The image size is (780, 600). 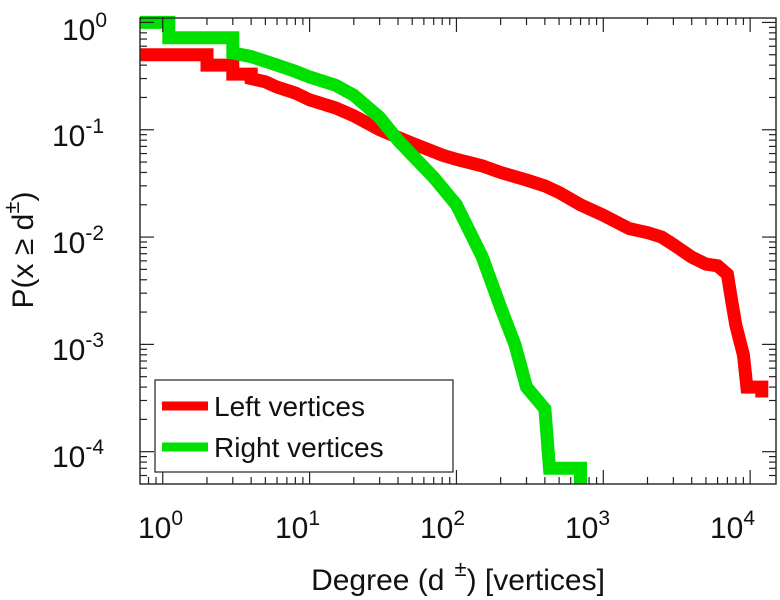 I want to click on x-axis-label: Degree (d ±) [vertices], so click(x=458, y=576).